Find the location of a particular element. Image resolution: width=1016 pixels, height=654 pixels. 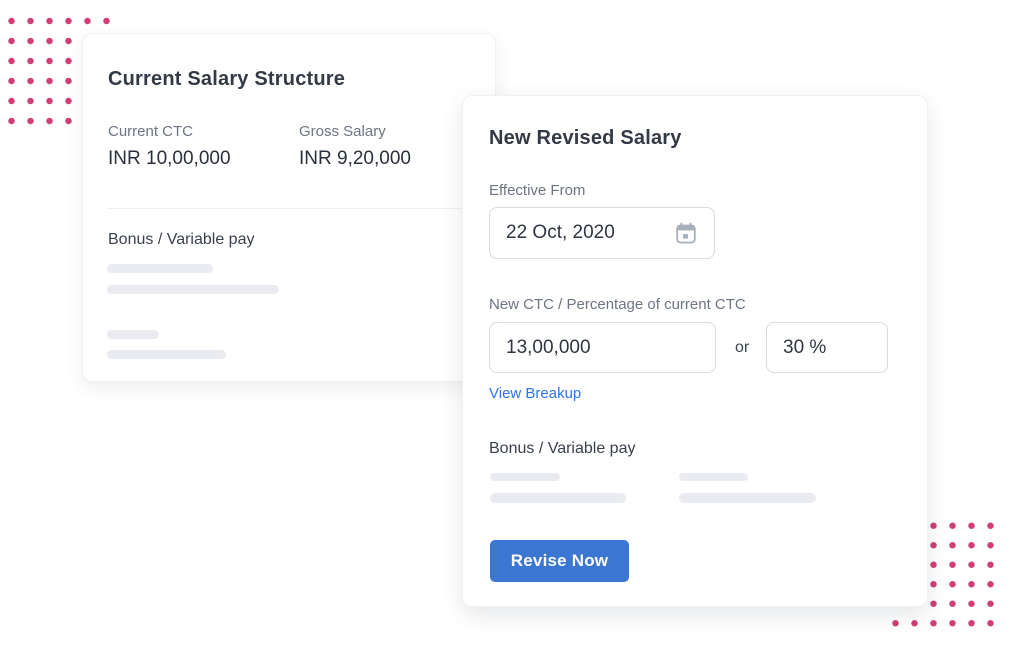

effective-from-date-value: 22 Oct, 2020 is located at coordinates (560, 232).